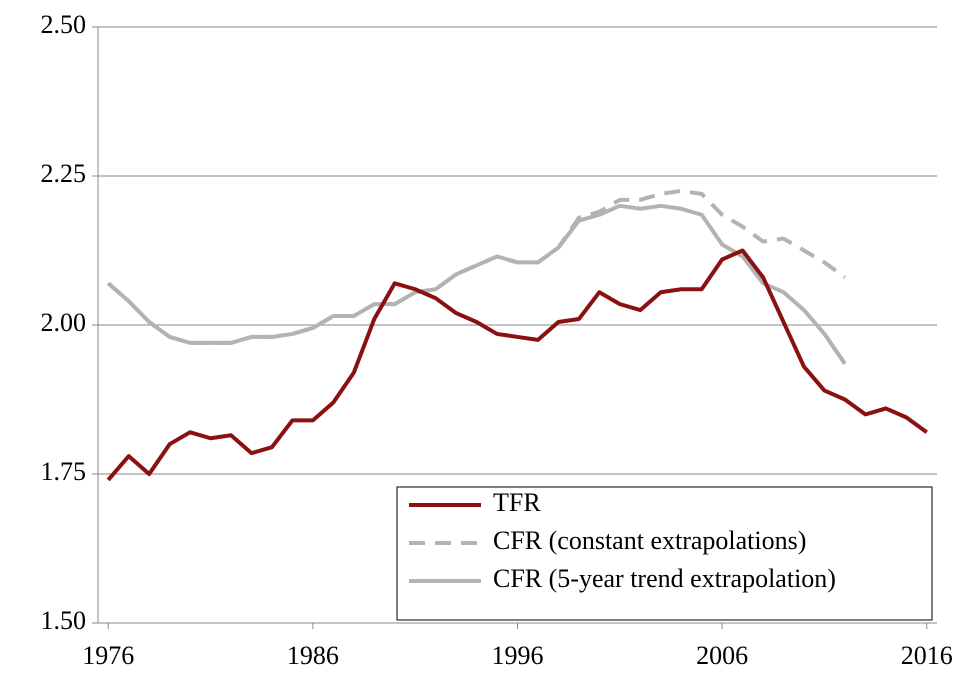 Image resolution: width=961 pixels, height=675 pixels. Describe the element at coordinates (108, 655) in the screenshot. I see `x-tick-label: 1976` at that location.